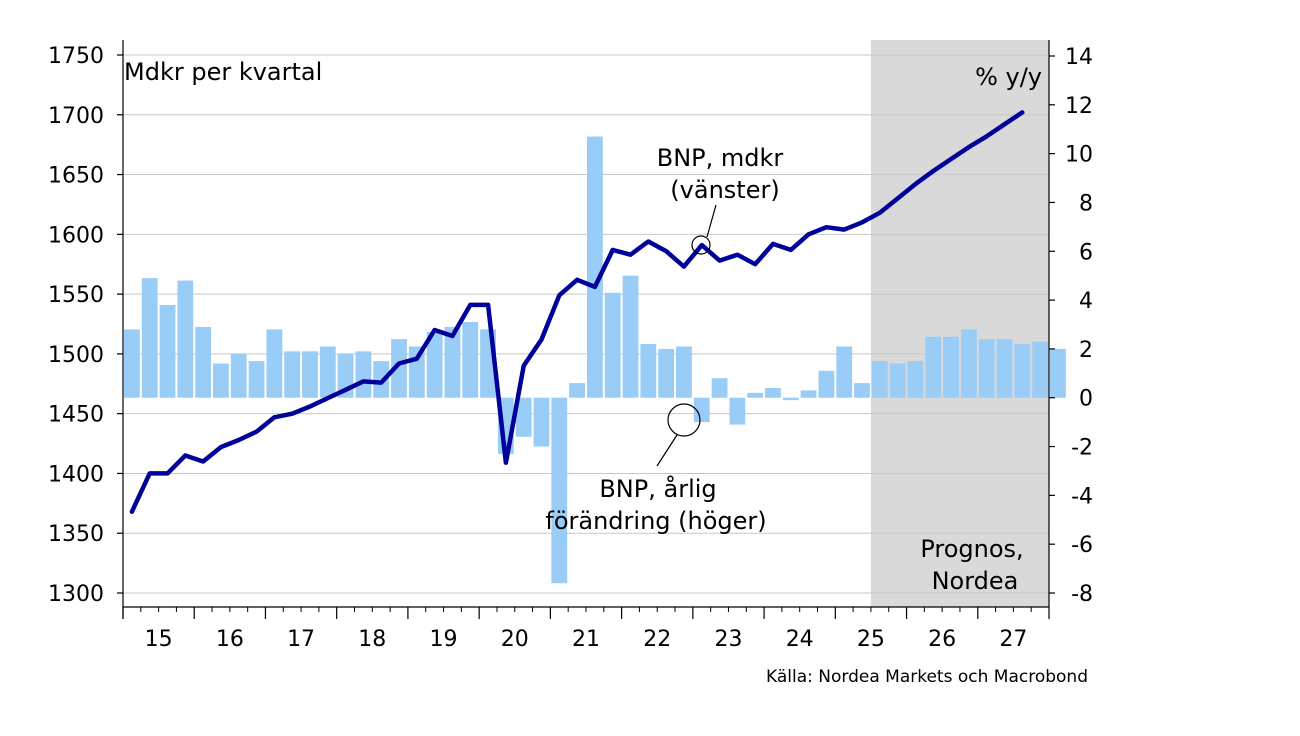  Describe the element at coordinates (657, 639) in the screenshot. I see `x-axis-tick-label: 22` at that location.